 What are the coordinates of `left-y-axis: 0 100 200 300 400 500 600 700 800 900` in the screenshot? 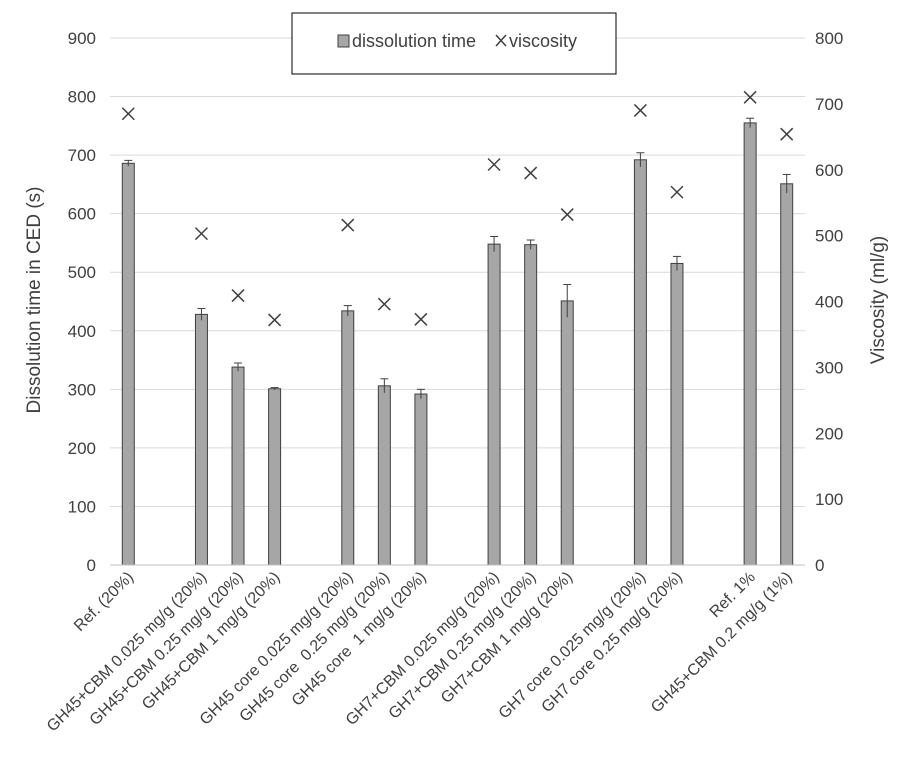 It's located at (82, 302).